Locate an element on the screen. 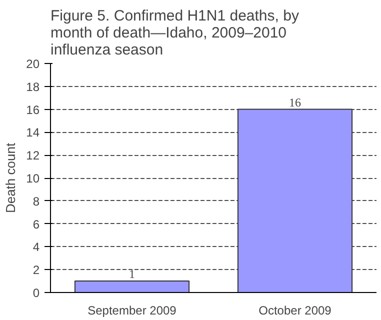 This screenshot has height=320, width=381. y-tick-label: 4 is located at coordinates (36, 247).